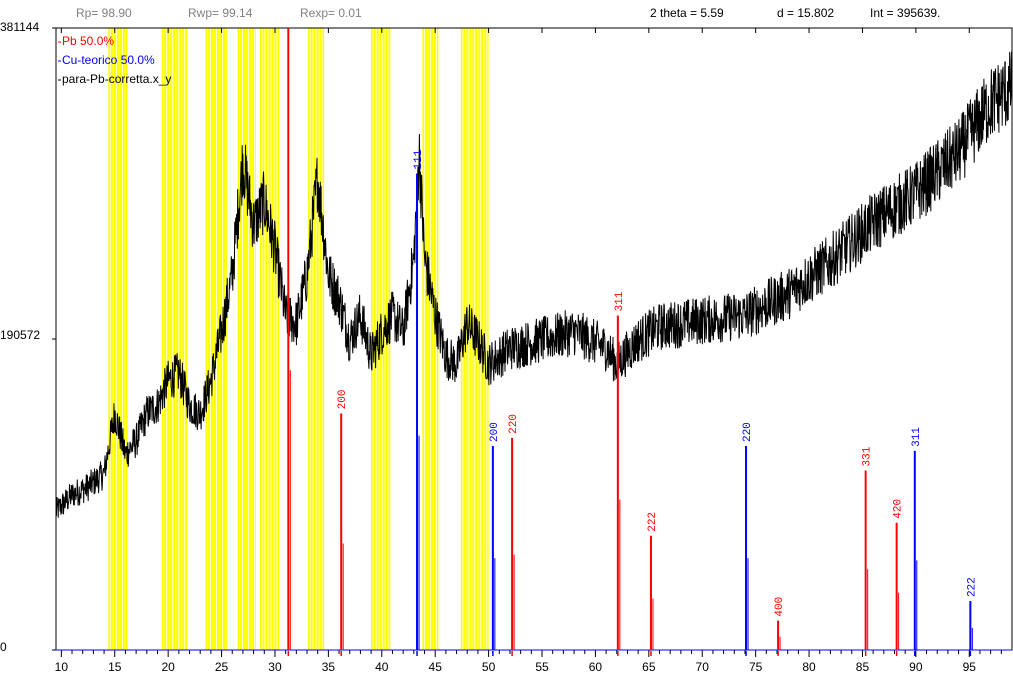 This screenshot has width=1013, height=700. What do you see at coordinates (489, 667) in the screenshot?
I see `x-tick-label: 50` at bounding box center [489, 667].